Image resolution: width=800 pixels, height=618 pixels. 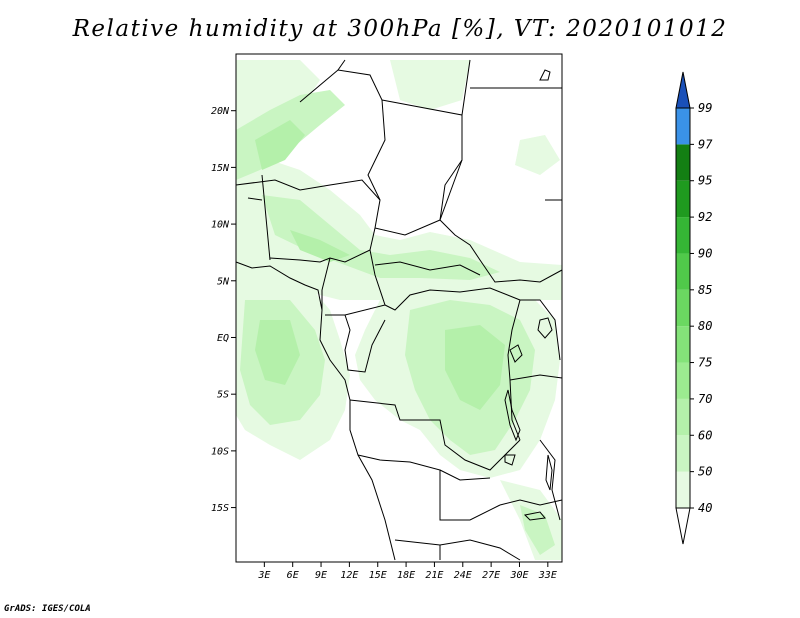 I want to click on colorbar-label: 40, so click(x=705, y=508).